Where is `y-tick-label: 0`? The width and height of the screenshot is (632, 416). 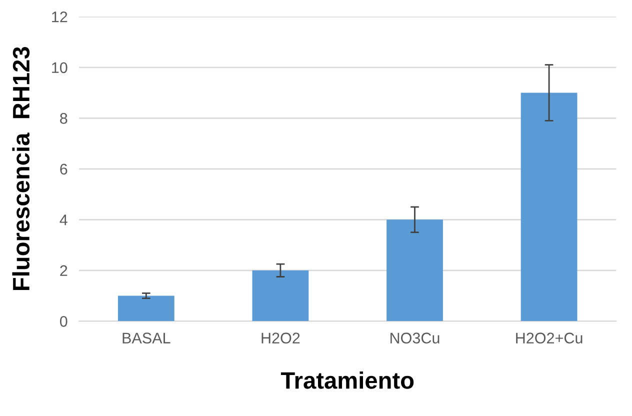
y-tick-label: 0 is located at coordinates (64, 321).